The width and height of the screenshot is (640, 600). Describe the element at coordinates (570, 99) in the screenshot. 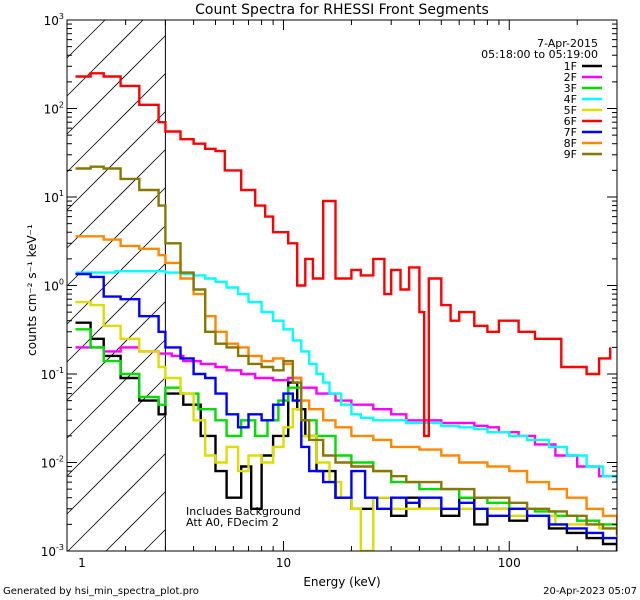

I see `legend-label: 4F` at that location.